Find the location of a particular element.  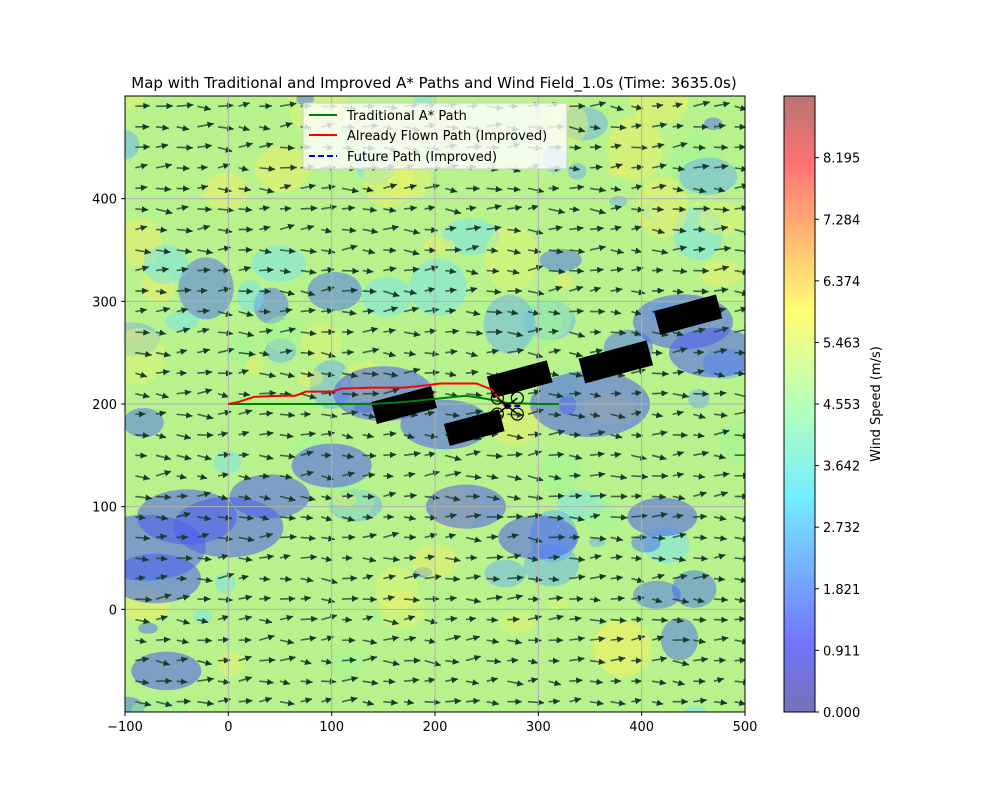

x-tick-label: 500 is located at coordinates (745, 727).